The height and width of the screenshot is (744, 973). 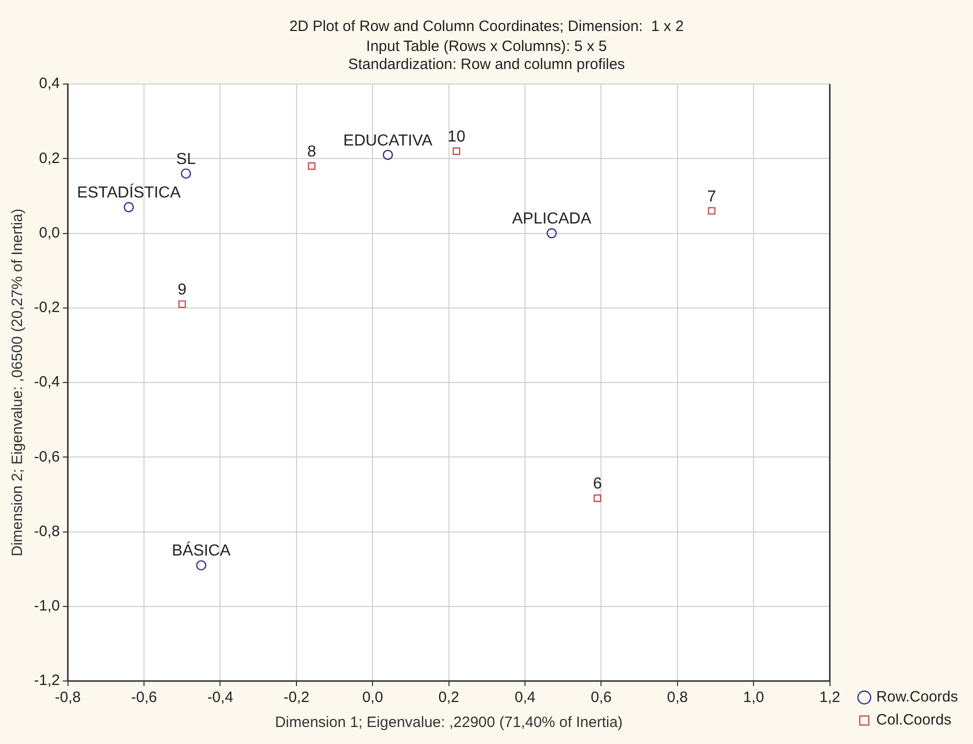 What do you see at coordinates (597, 484) in the screenshot?
I see `annotation: 6` at bounding box center [597, 484].